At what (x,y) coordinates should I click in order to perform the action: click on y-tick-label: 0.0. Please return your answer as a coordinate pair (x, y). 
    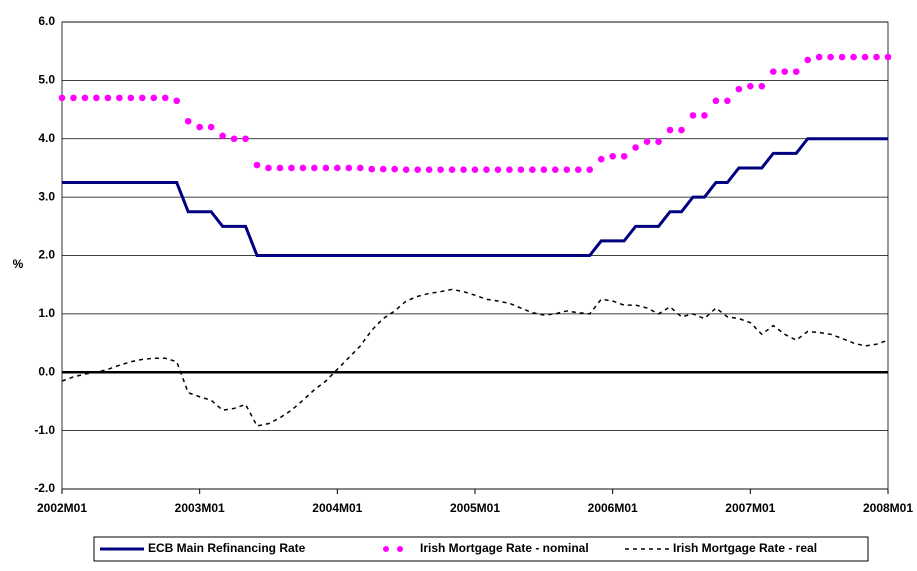
    Looking at the image, I should click on (46, 371).